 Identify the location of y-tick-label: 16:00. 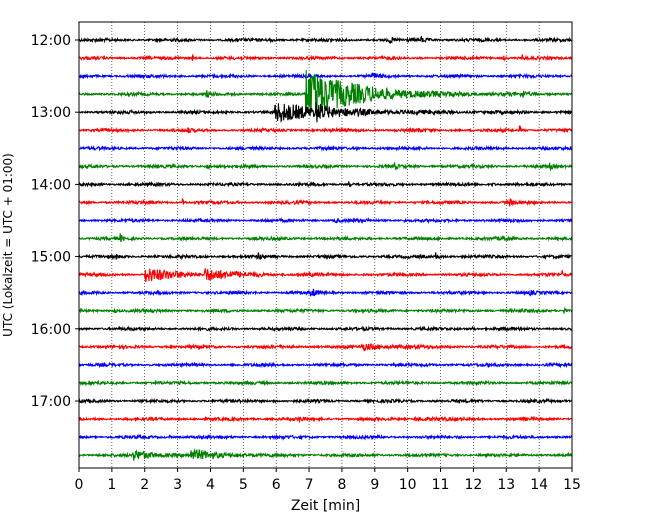
(51, 330).